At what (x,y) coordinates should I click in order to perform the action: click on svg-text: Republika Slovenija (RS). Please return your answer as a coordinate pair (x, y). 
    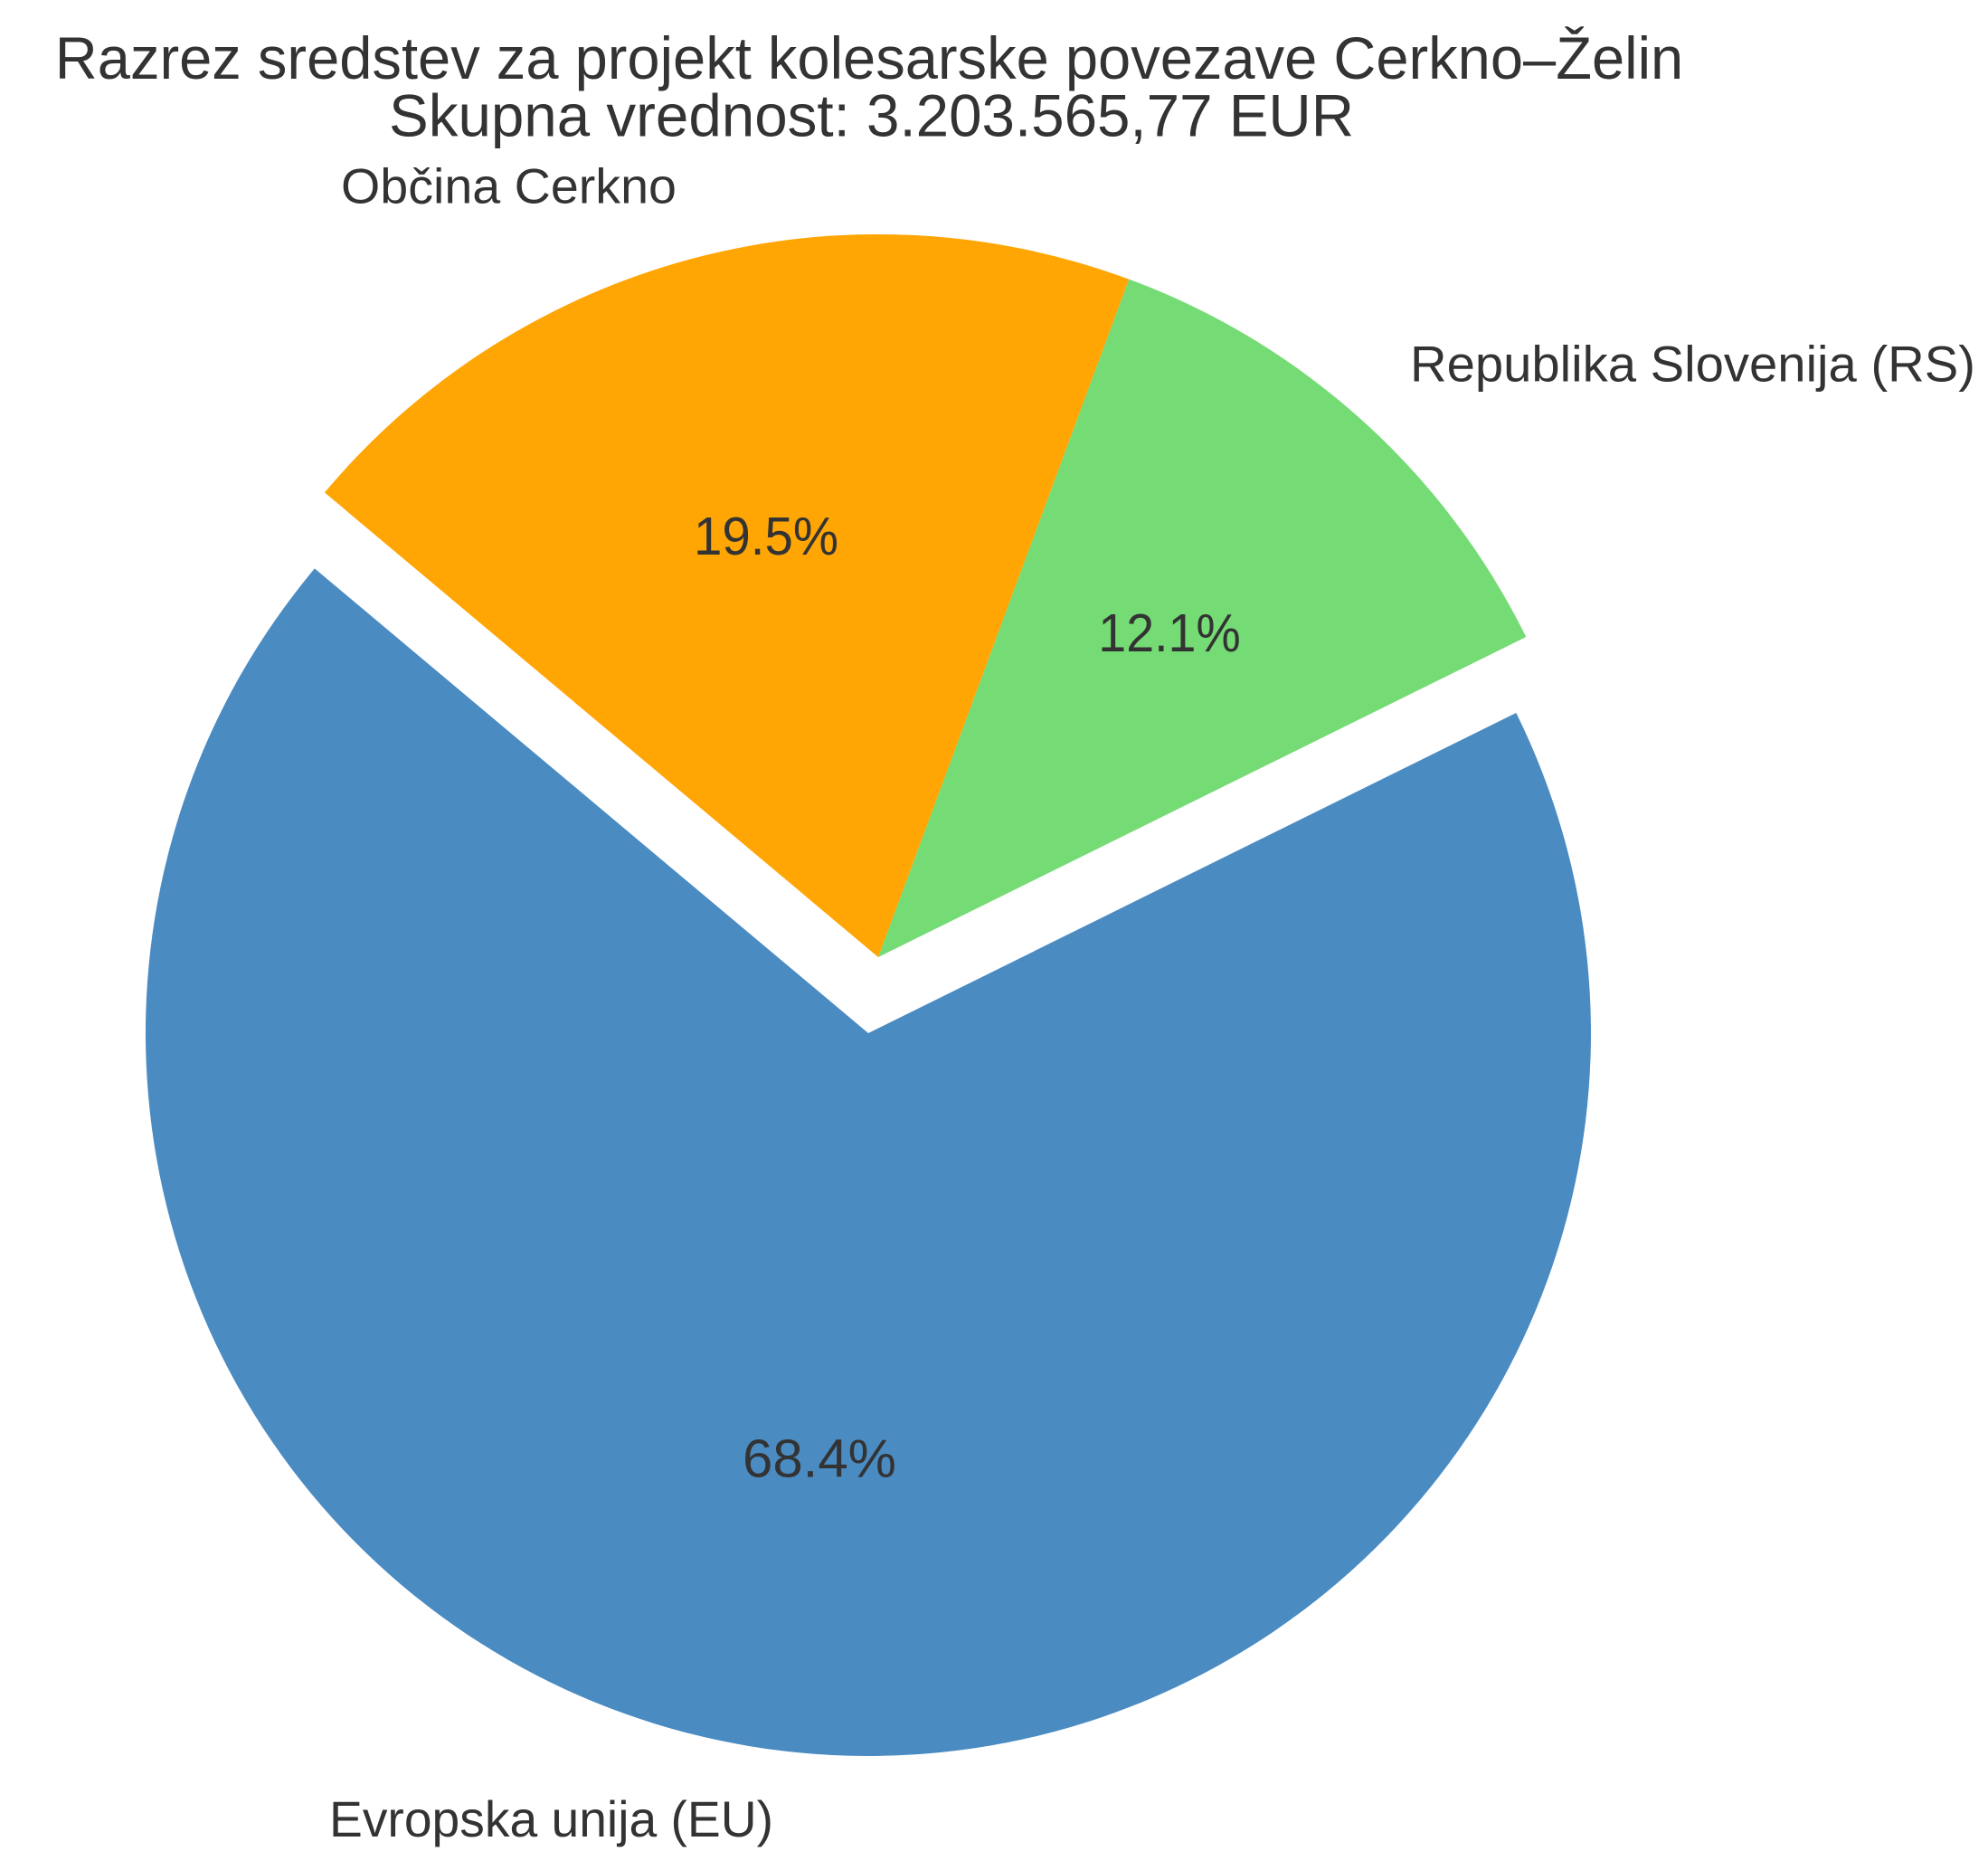
    Looking at the image, I should click on (1693, 364).